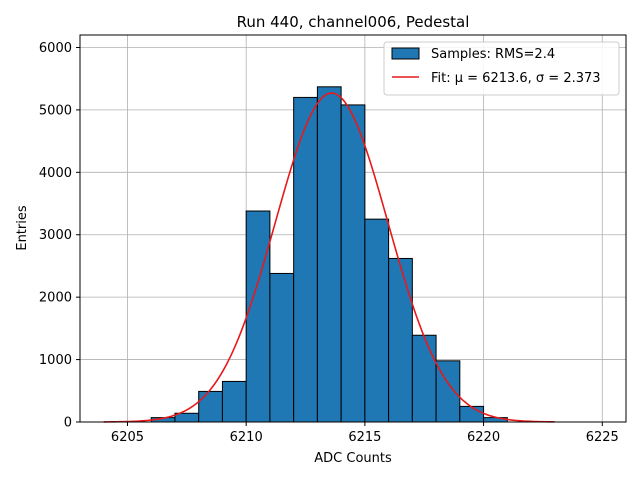  I want to click on y-tick-label: 4000, so click(55, 173).